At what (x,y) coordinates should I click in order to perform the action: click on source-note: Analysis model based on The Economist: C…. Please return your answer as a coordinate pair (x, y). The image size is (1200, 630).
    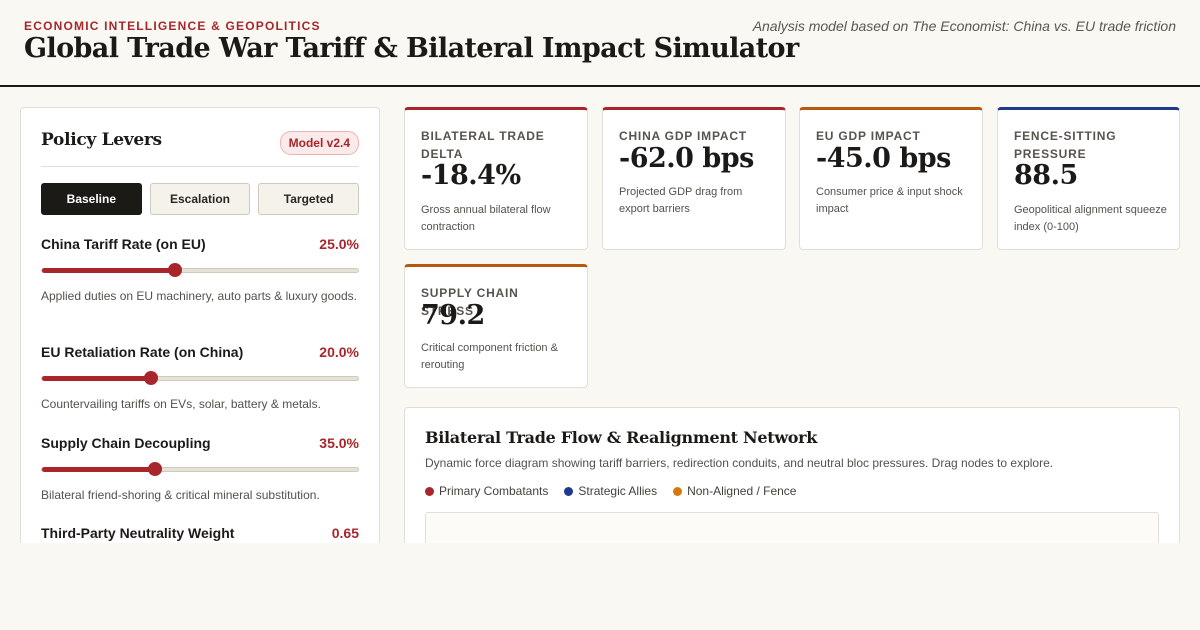
    Looking at the image, I should click on (964, 26).